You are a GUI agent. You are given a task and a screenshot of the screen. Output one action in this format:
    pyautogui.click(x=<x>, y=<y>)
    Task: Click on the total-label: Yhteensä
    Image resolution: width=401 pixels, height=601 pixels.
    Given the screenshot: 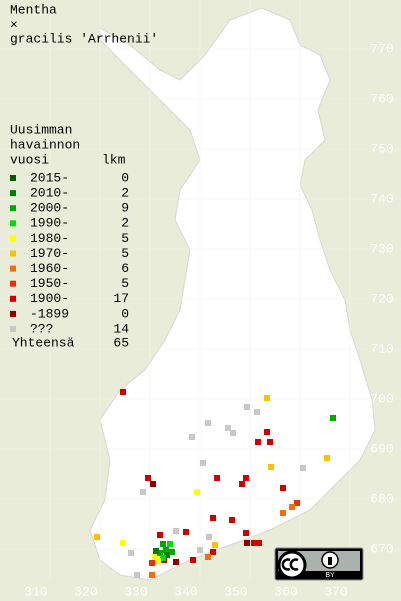 What is the action you would take?
    pyautogui.click(x=43, y=342)
    